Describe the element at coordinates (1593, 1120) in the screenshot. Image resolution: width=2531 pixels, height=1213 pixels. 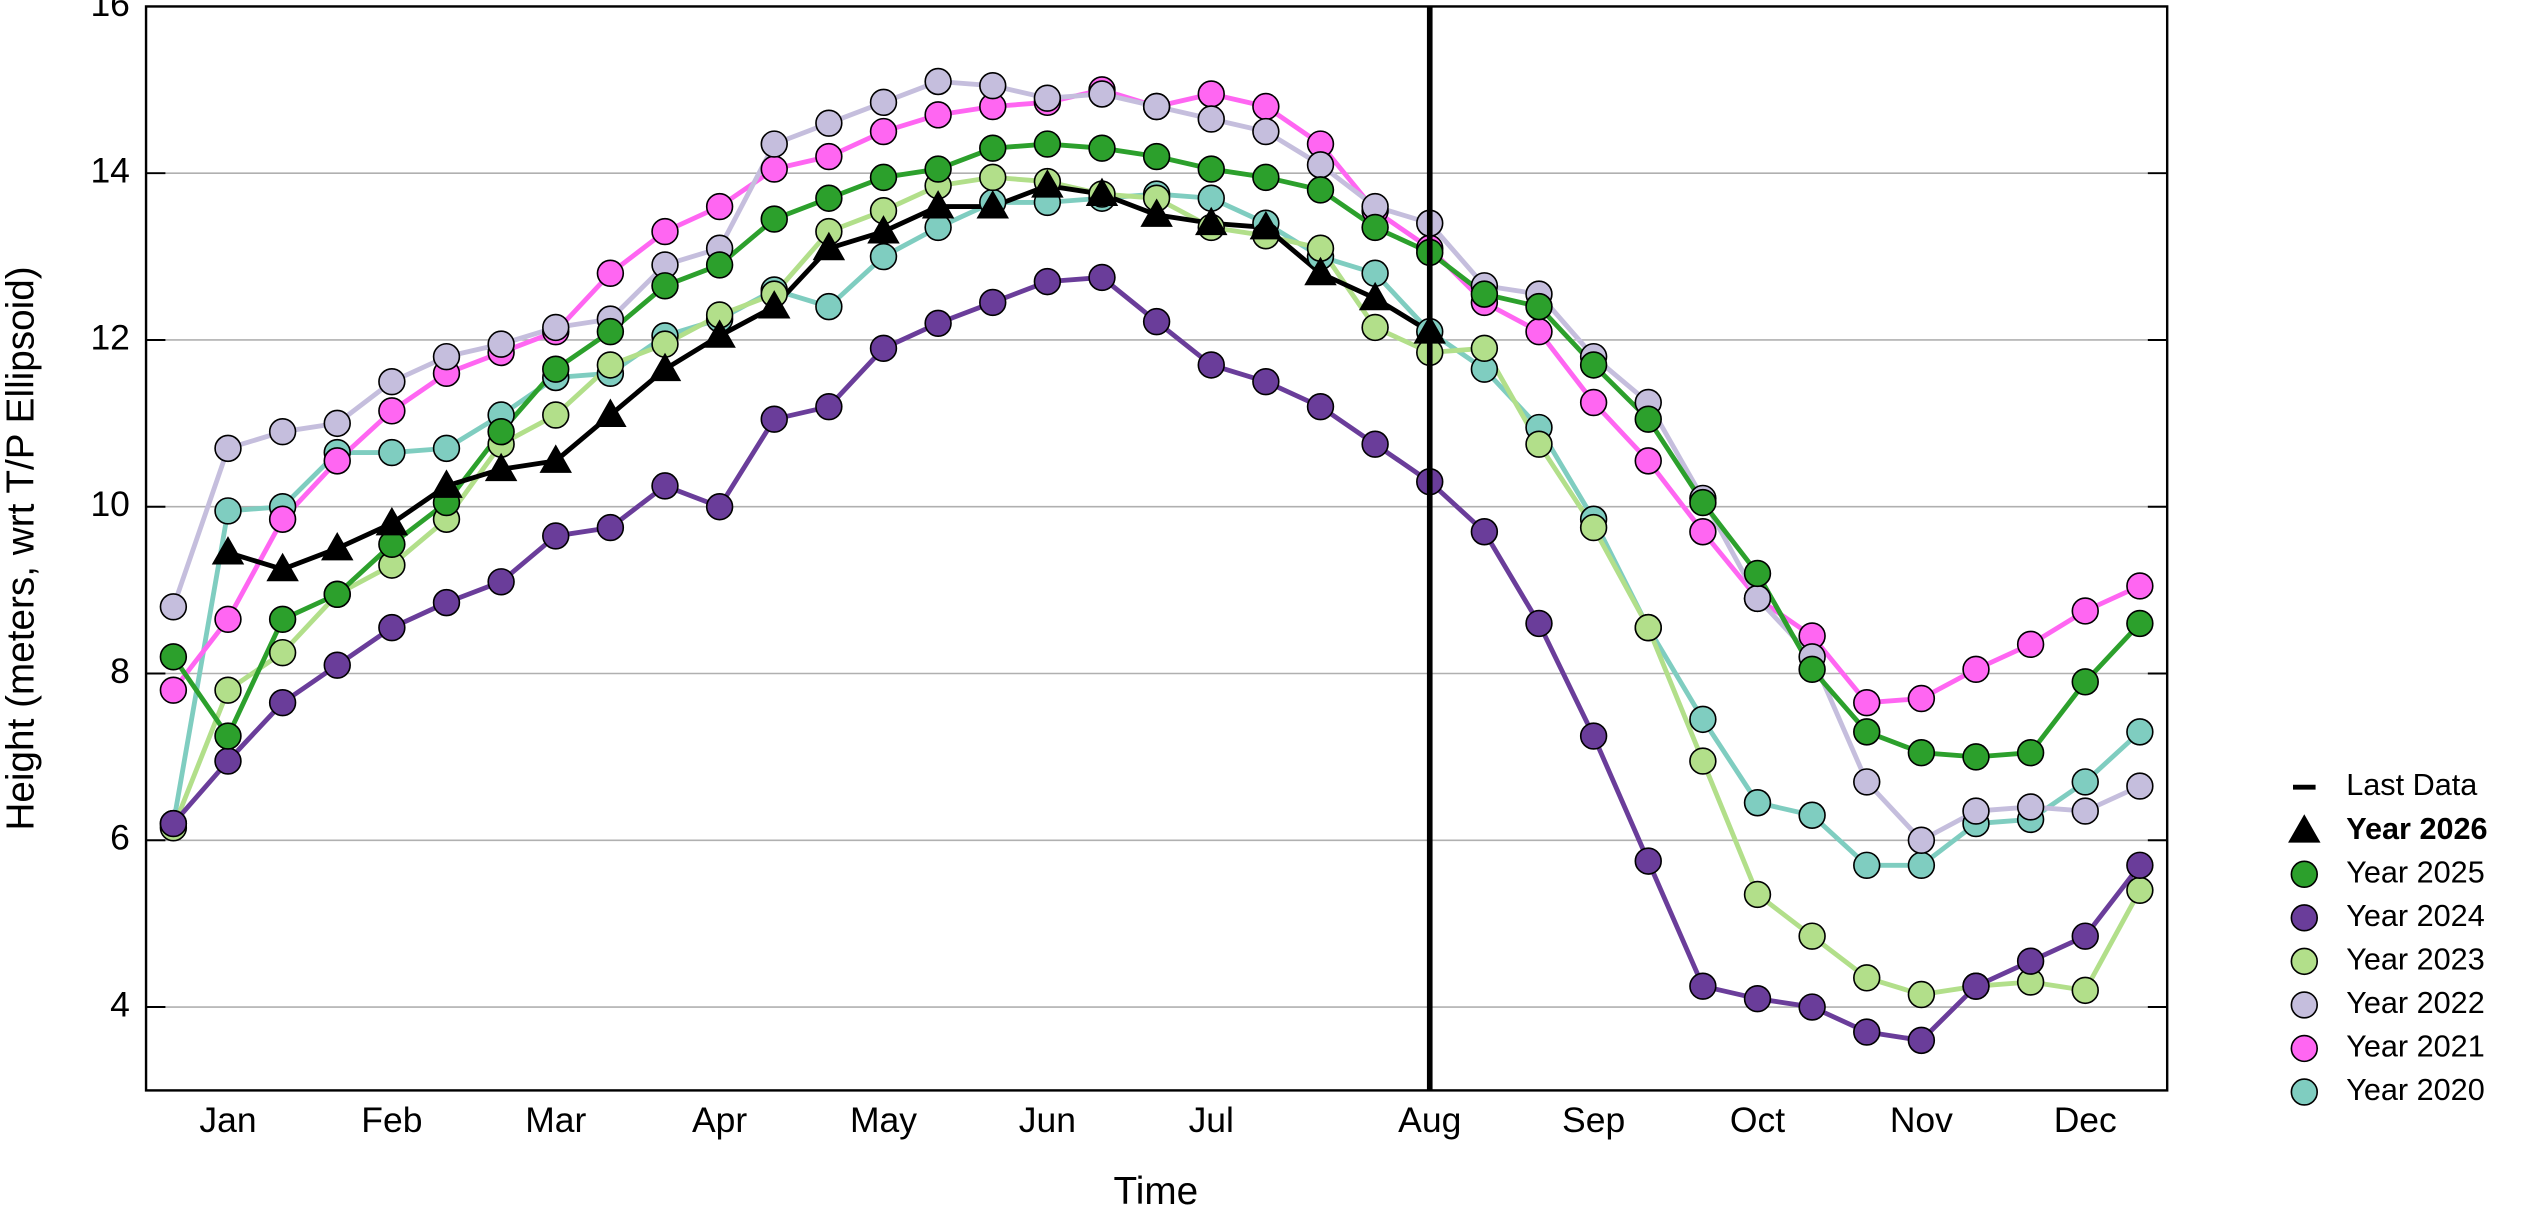
I see `x-tick-label: Sep` at that location.